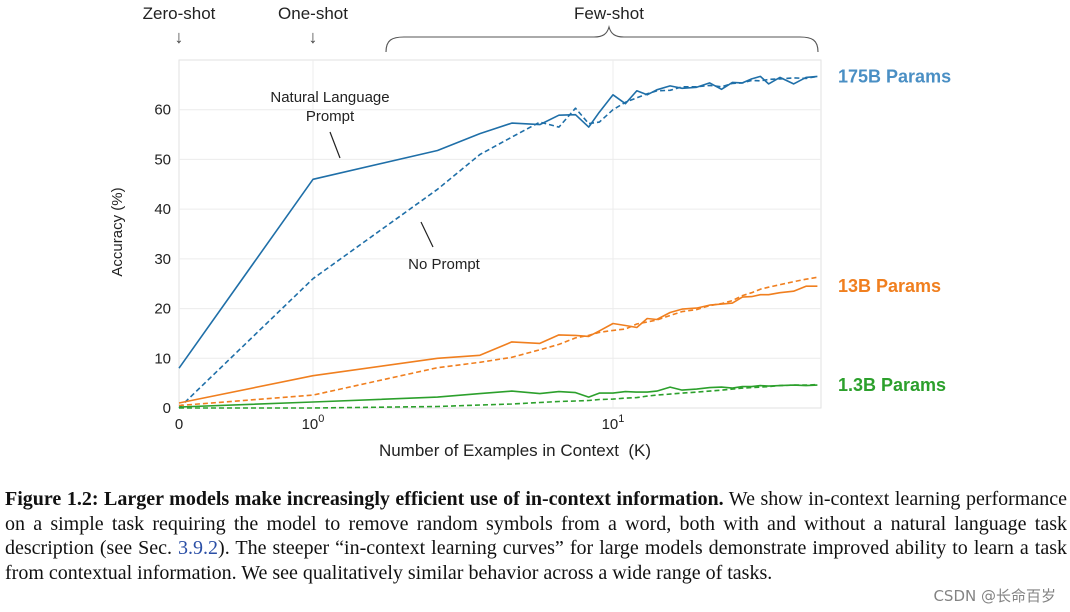 The height and width of the screenshot is (612, 1070). Describe the element at coordinates (444, 264) in the screenshot. I see `no-prompt-annotation: No Prompt` at that location.